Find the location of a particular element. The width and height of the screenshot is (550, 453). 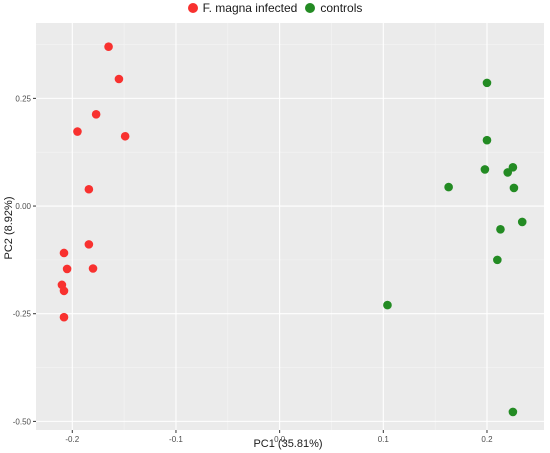

x-tick-label: 0.0 is located at coordinates (280, 439).